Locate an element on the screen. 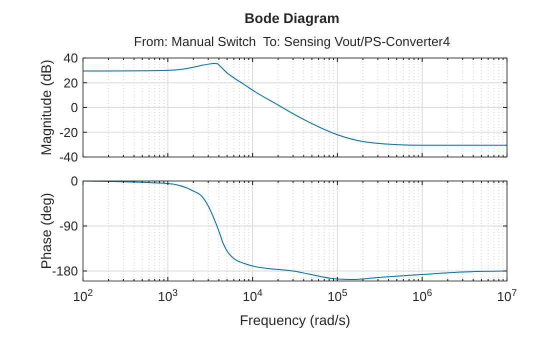 The width and height of the screenshot is (560, 337). y-tick-label: -20 is located at coordinates (68, 132).